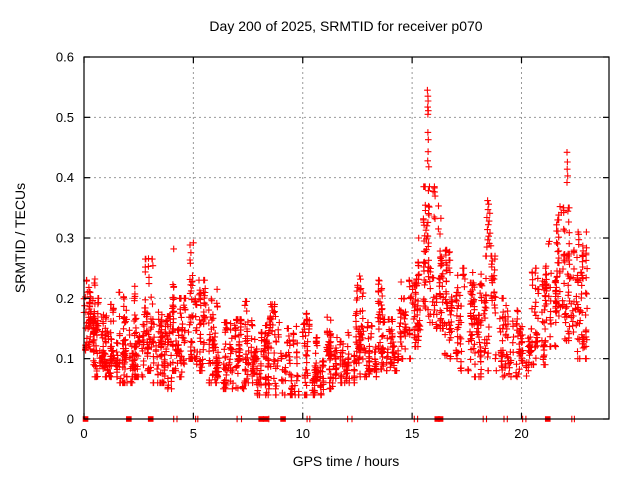  What do you see at coordinates (65, 298) in the screenshot?
I see `y-tick-label: 0.2` at bounding box center [65, 298].